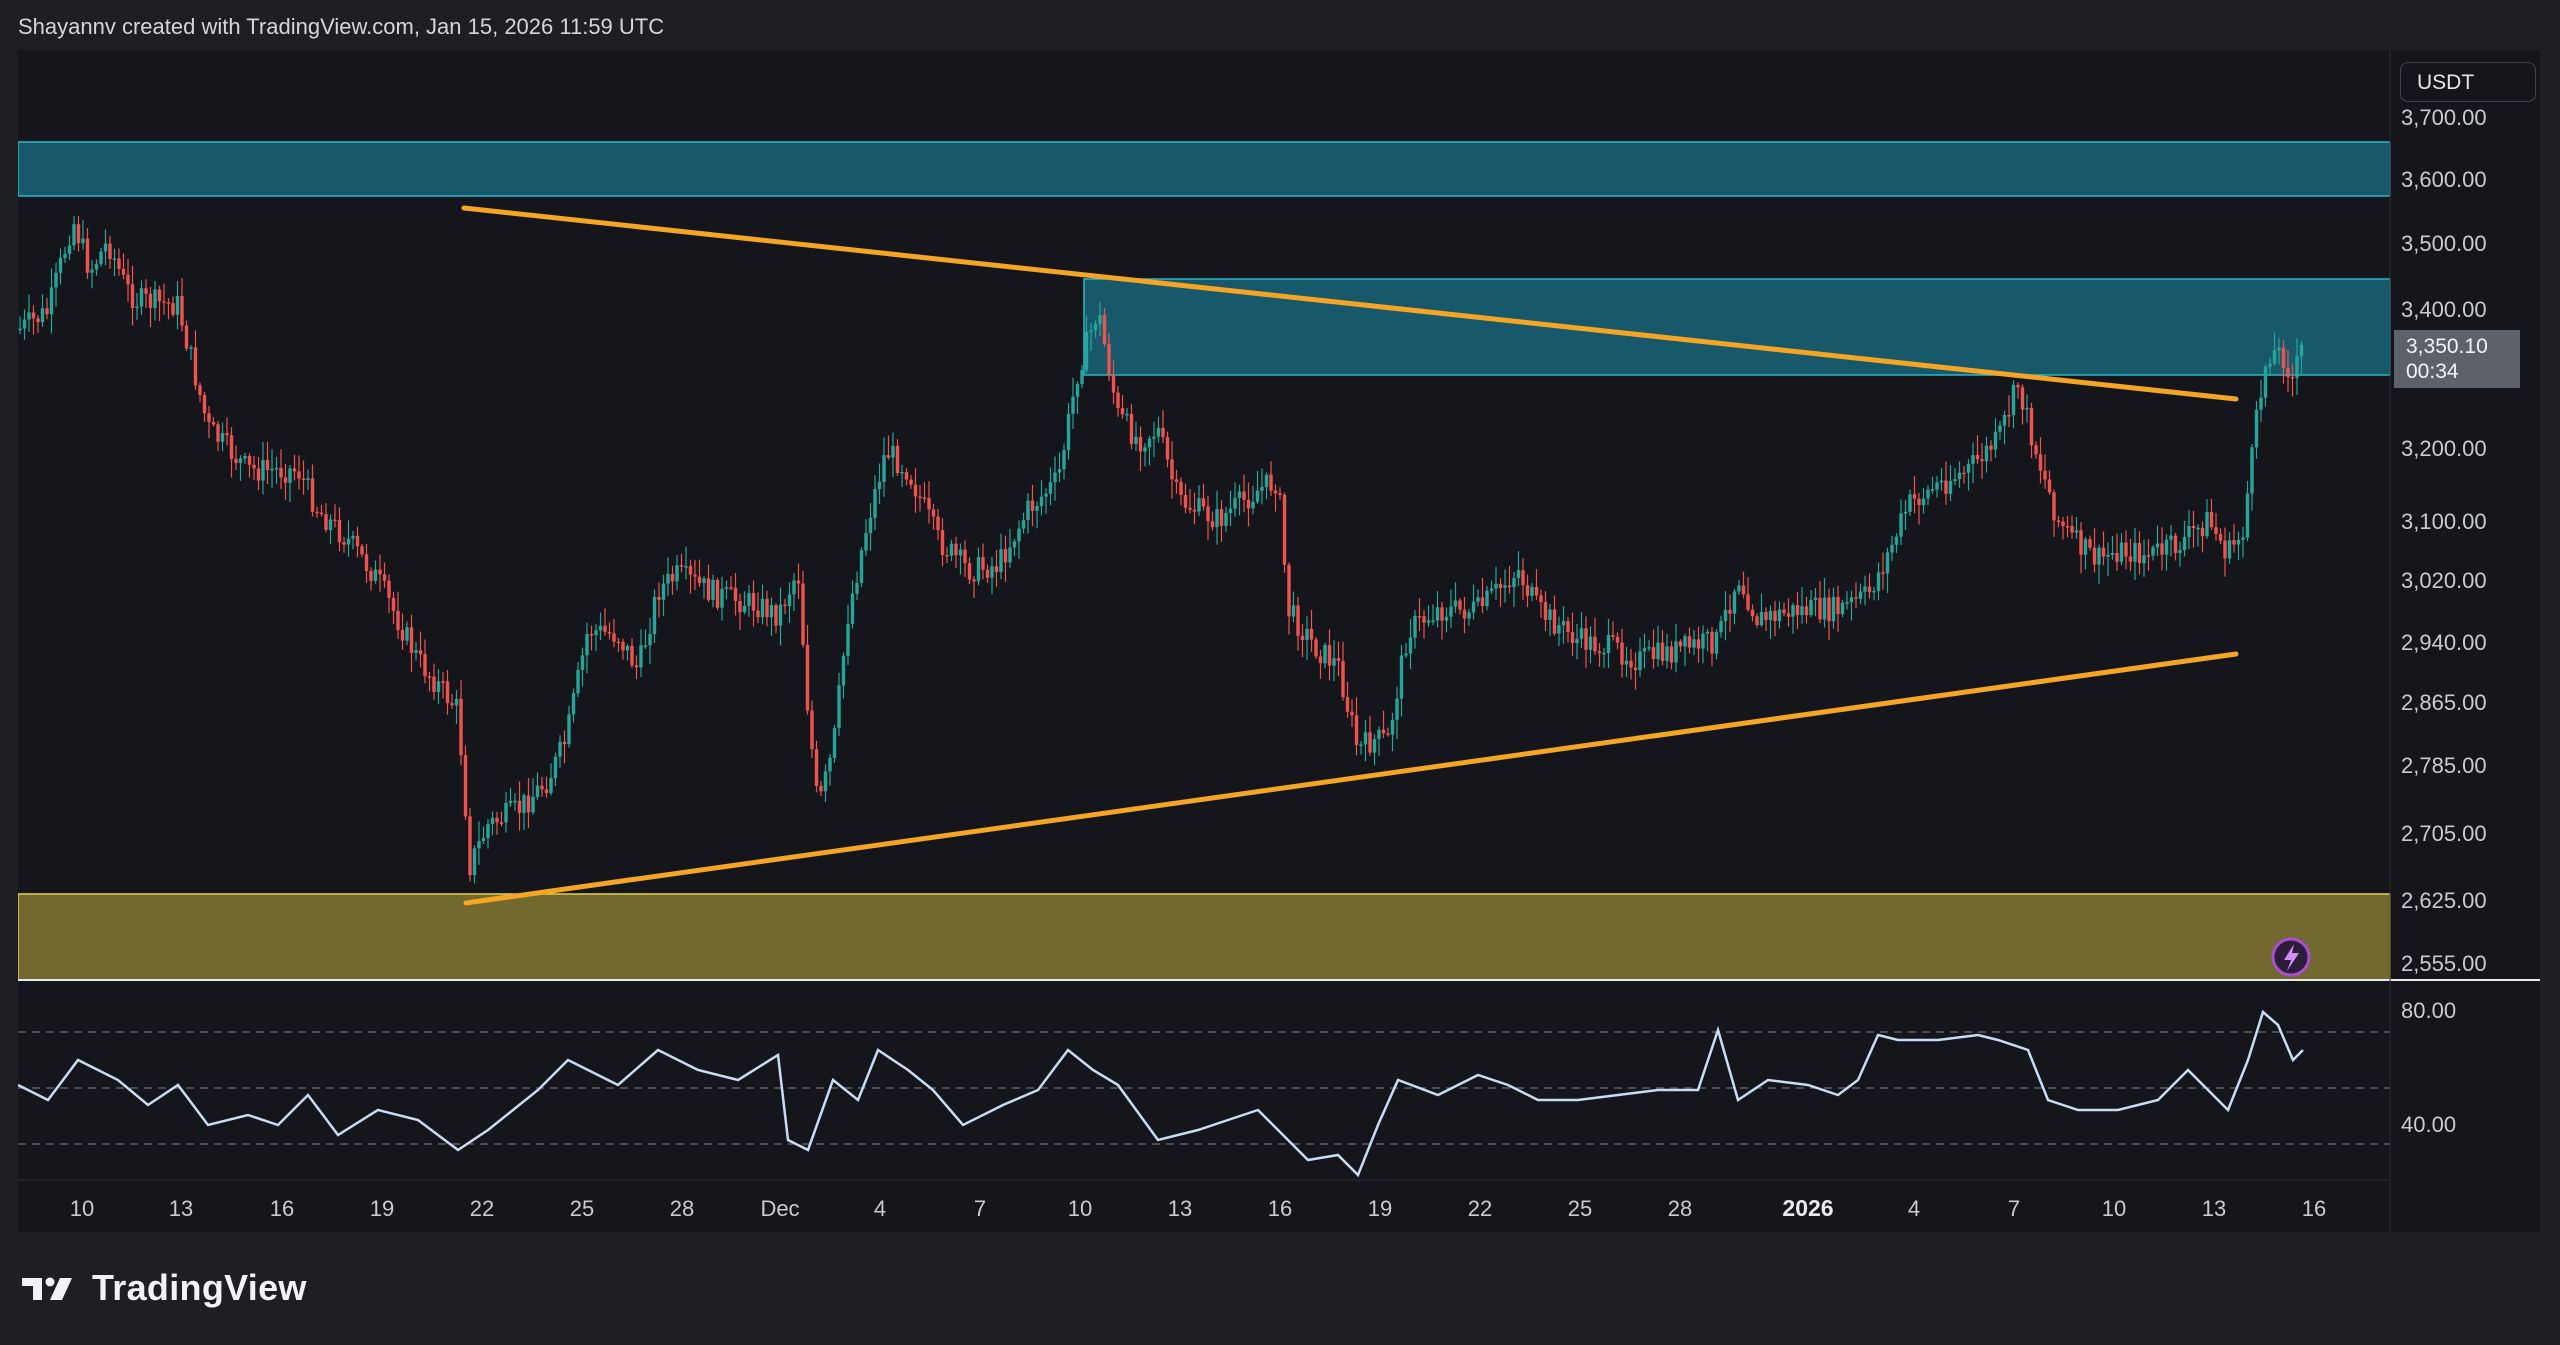 This screenshot has height=1345, width=2560. Describe the element at coordinates (199, 1287) in the screenshot. I see `brand-name: TradingView` at that location.